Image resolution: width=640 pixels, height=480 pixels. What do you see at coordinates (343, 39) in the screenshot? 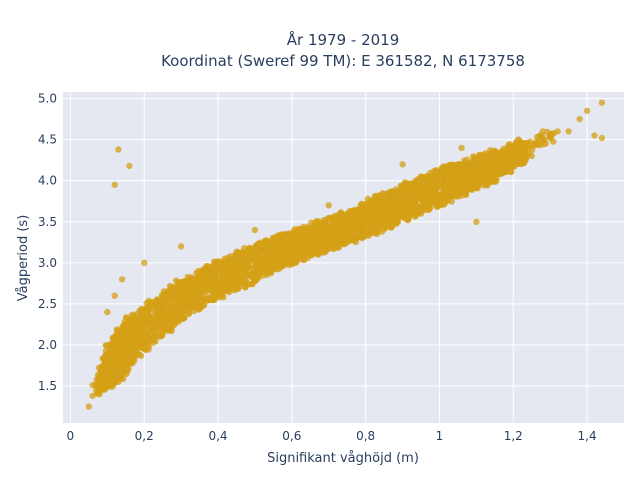
I see `chart-title: År 1979 - 2019` at bounding box center [343, 39].